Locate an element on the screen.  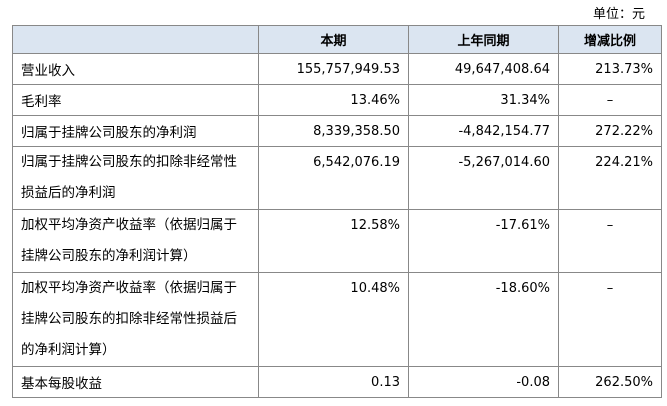
value-cell: -18.60% is located at coordinates (483, 319).